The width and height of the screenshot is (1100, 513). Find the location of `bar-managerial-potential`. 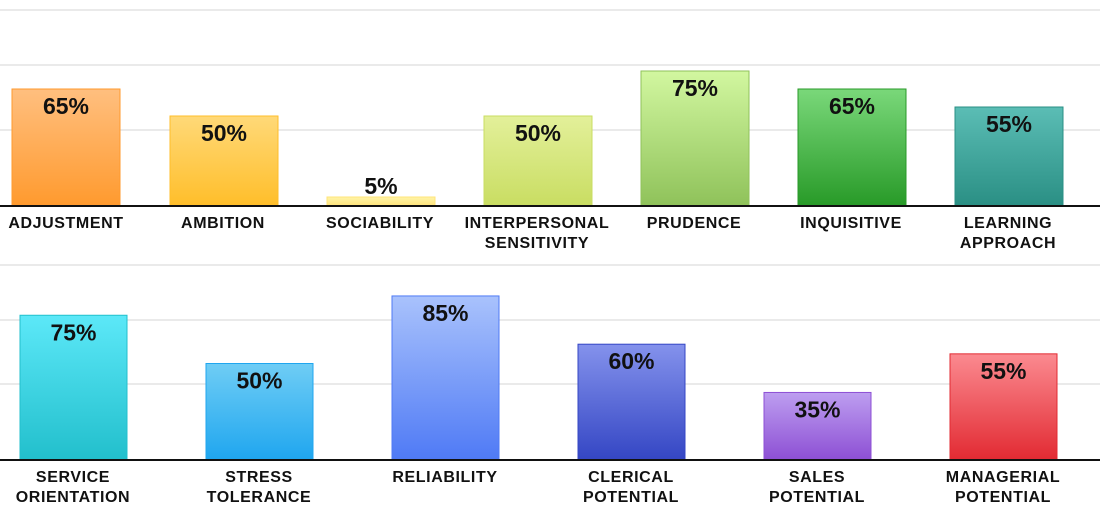

bar-managerial-potential is located at coordinates (1003, 407).